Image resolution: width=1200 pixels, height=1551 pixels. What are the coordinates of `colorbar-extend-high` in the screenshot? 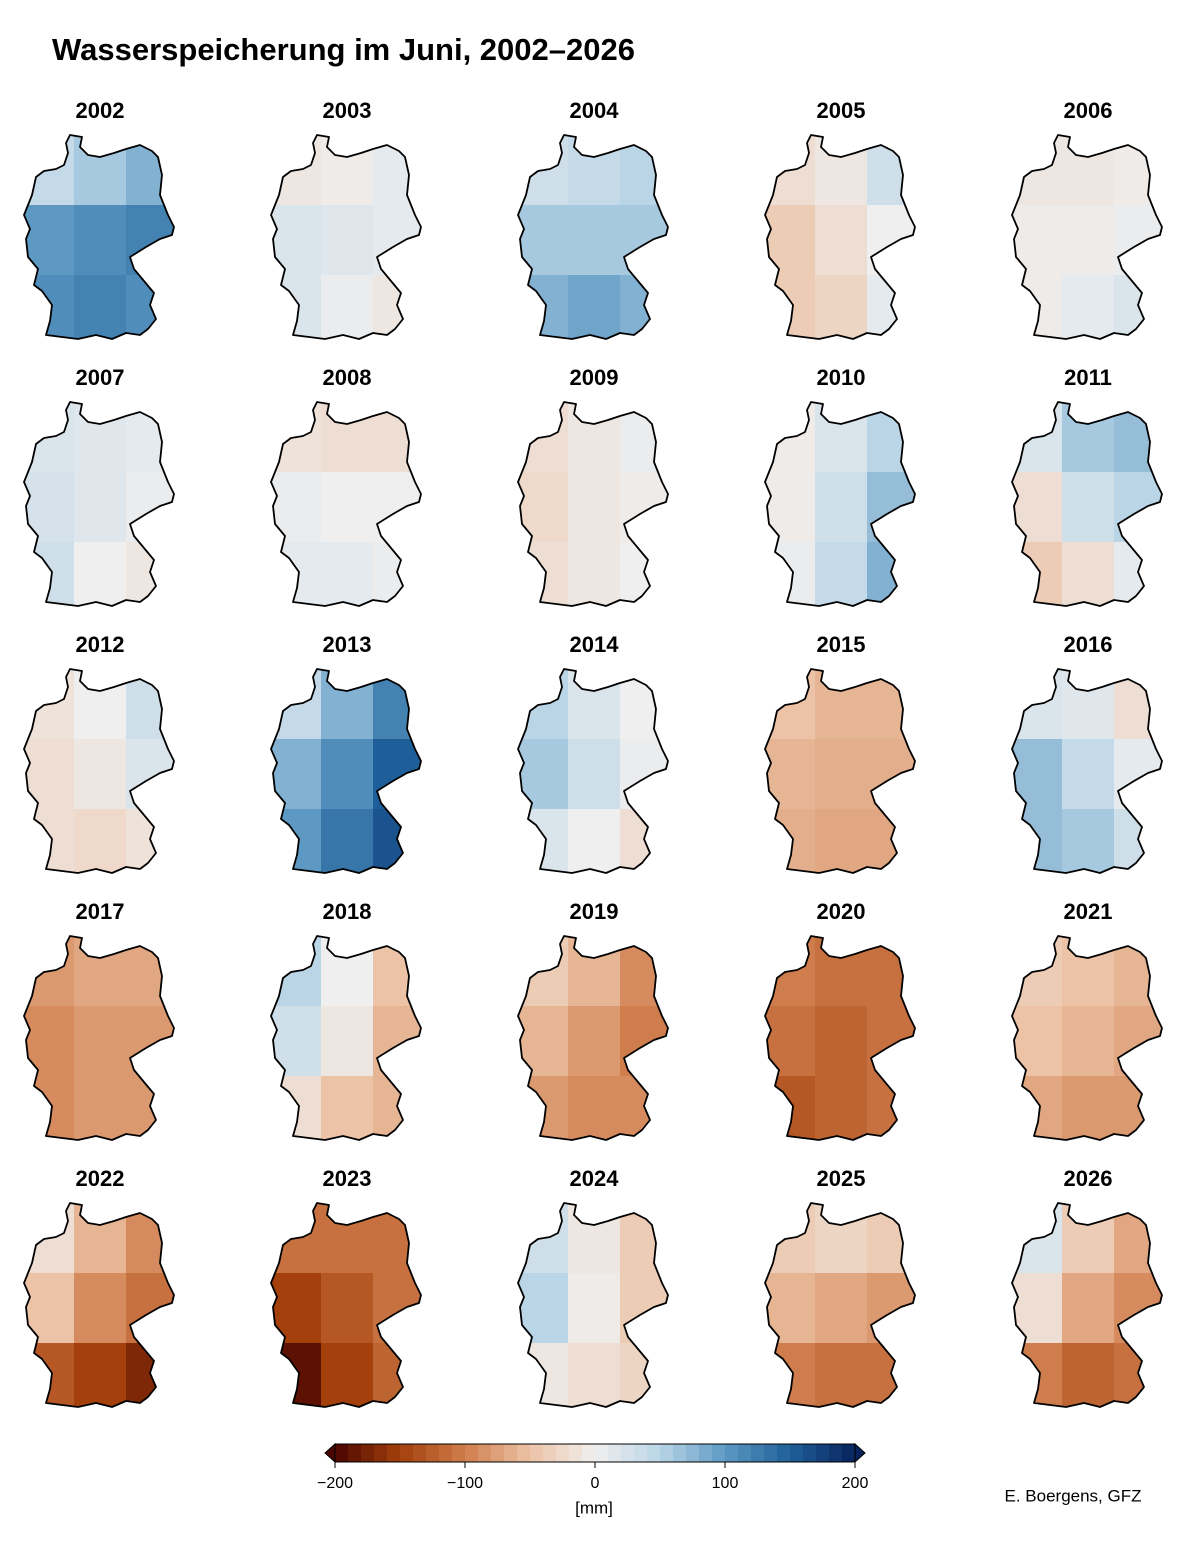 It's located at (860, 1453).